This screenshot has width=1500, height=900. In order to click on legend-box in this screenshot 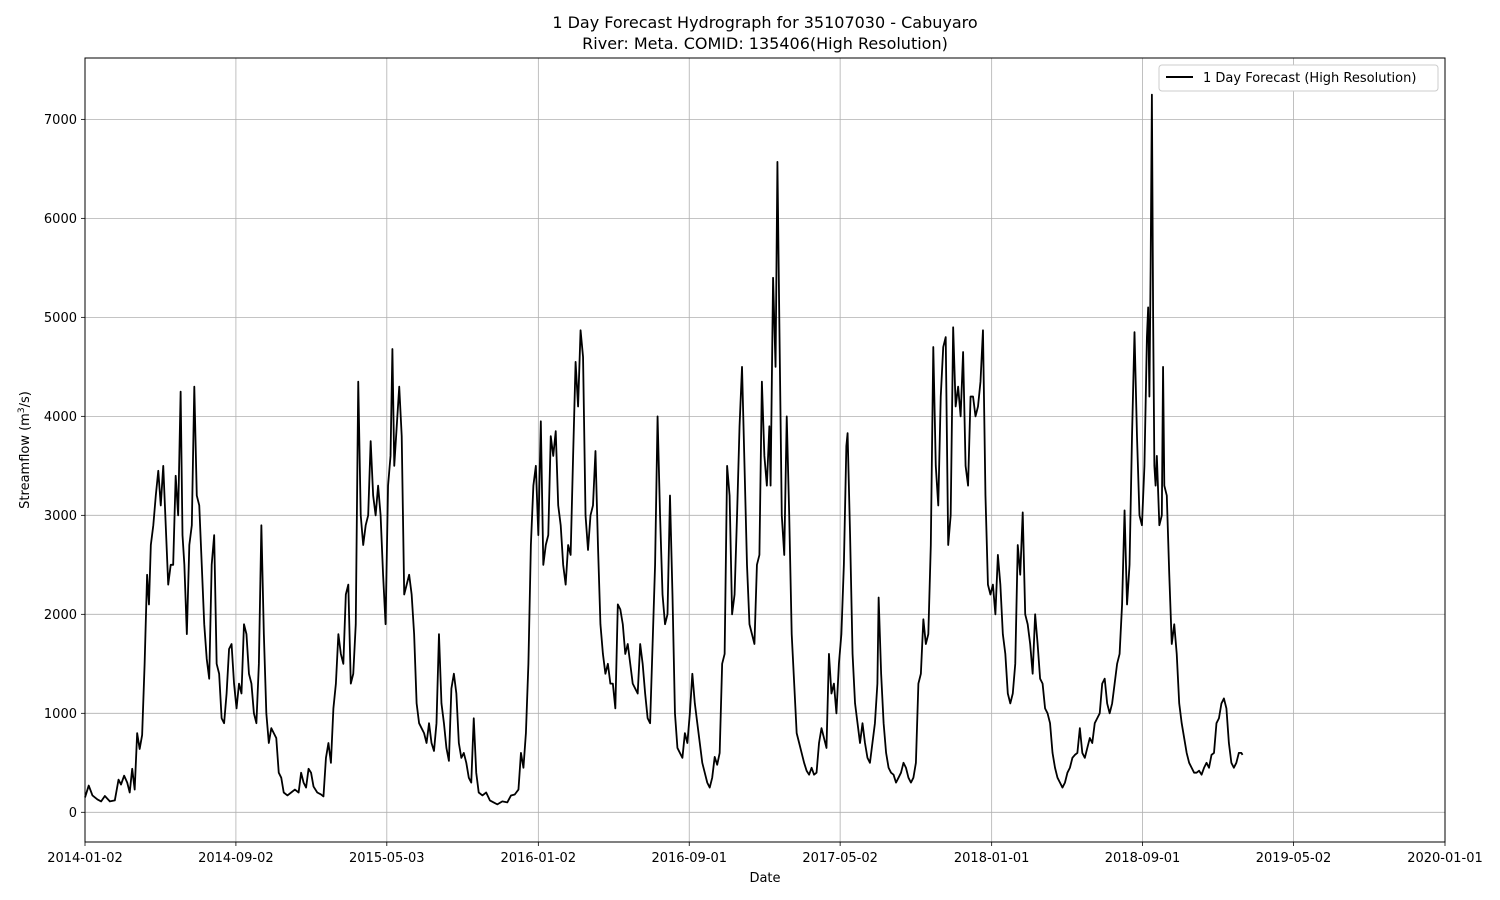, I will do `click(1298, 78)`.